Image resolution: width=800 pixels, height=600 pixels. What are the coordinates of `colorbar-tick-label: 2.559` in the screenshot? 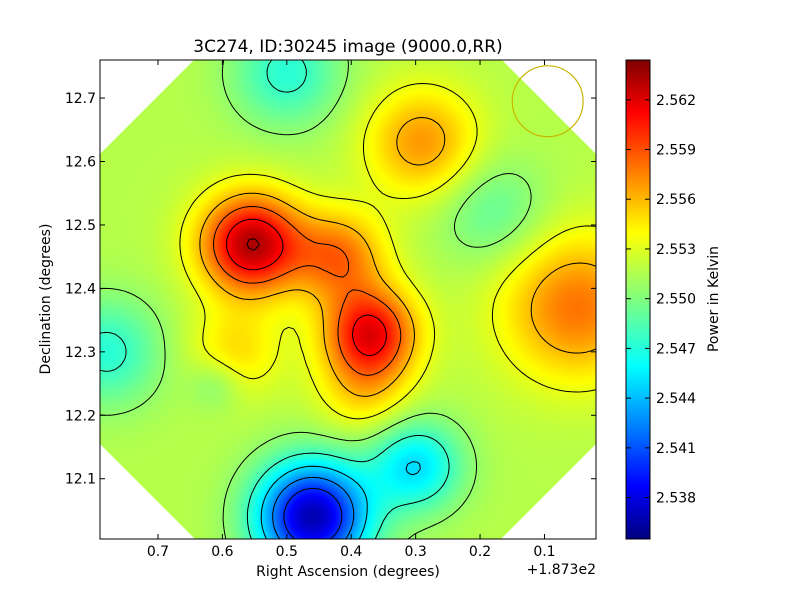 It's located at (676, 151).